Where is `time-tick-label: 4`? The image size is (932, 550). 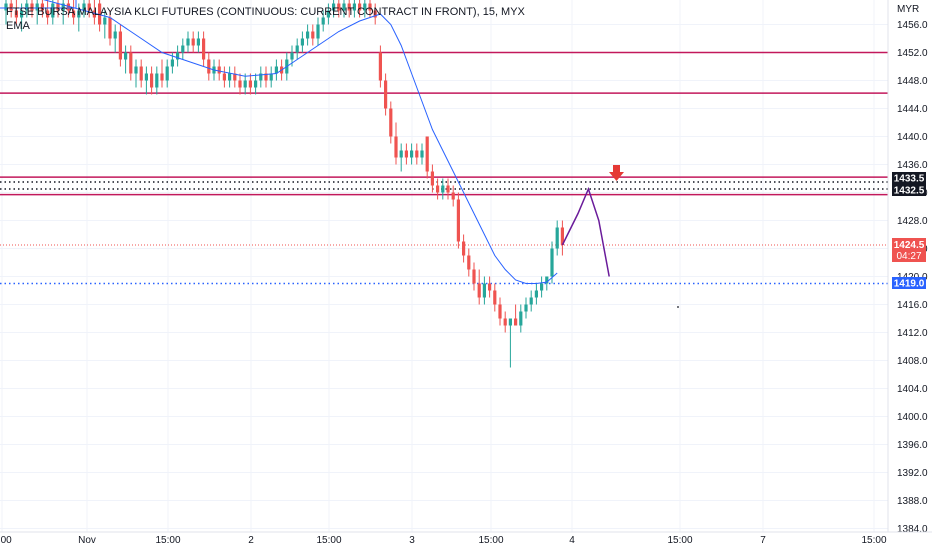 time-tick-label: 4 is located at coordinates (572, 540).